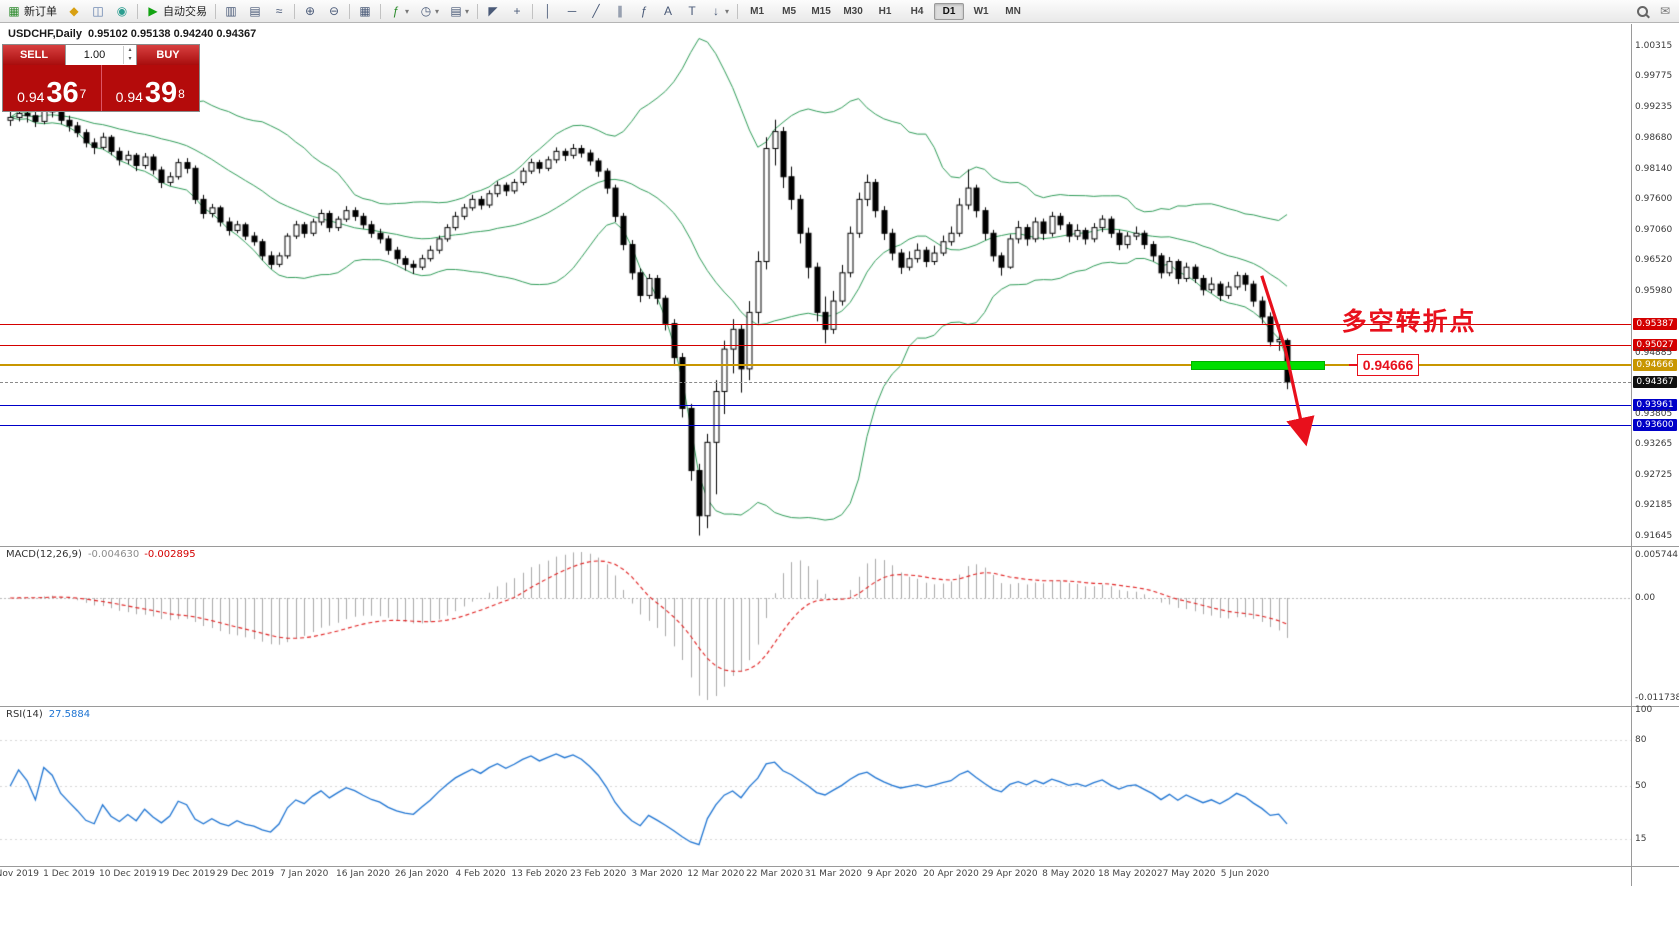 The width and height of the screenshot is (1679, 950). Describe the element at coordinates (1257, 365) in the screenshot. I see `key-level-highlight-bar` at that location.